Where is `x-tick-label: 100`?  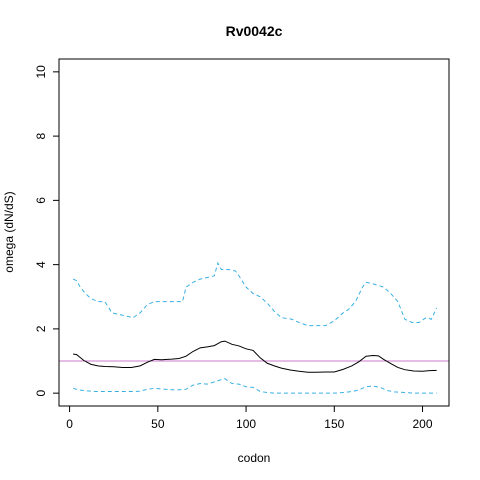
x-tick-label: 100 is located at coordinates (246, 424).